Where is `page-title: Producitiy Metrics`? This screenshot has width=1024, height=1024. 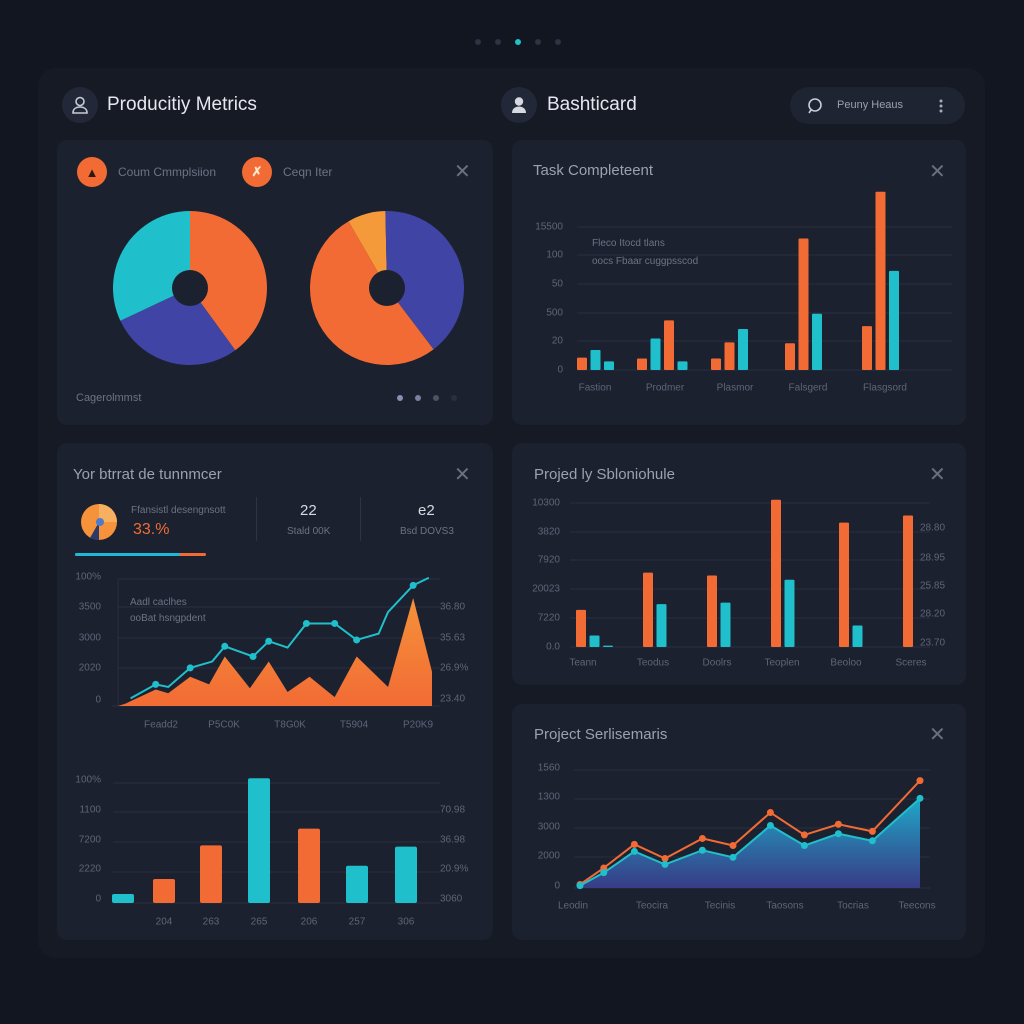 page-title: Producitiy Metrics is located at coordinates (182, 104).